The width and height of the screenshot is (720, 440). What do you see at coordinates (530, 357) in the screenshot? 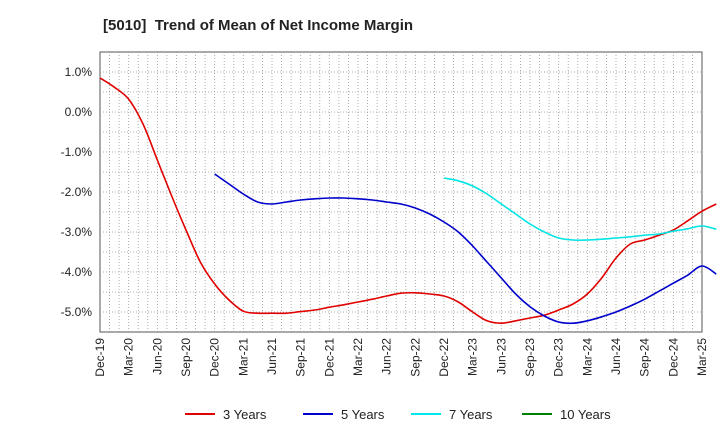
I see `x-tick-label: Sep-23` at bounding box center [530, 357].